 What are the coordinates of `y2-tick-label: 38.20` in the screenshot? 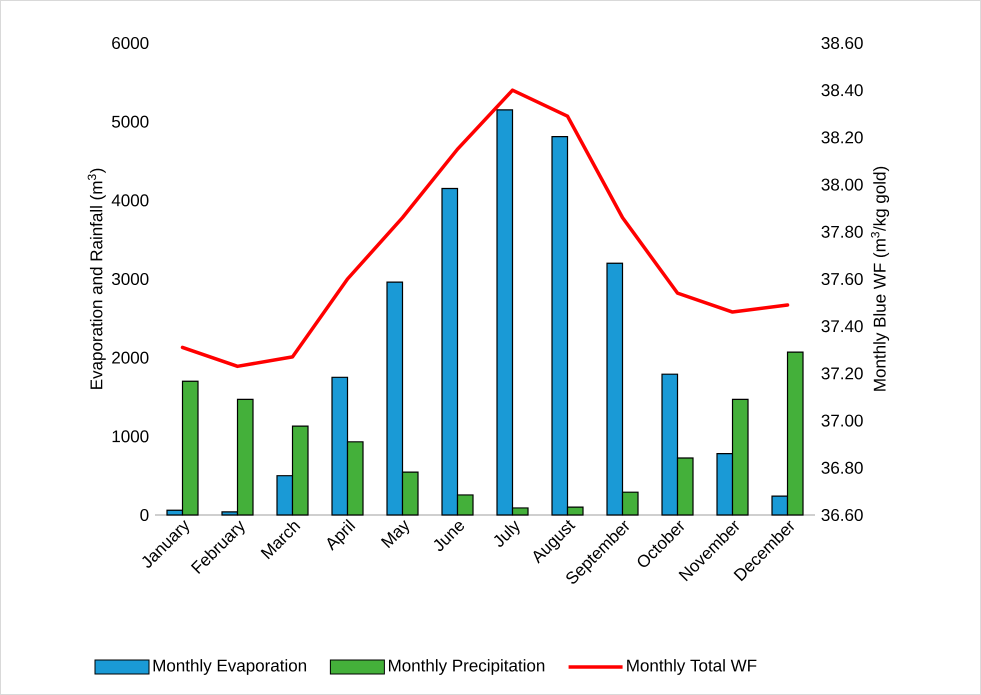 It's located at (842, 137).